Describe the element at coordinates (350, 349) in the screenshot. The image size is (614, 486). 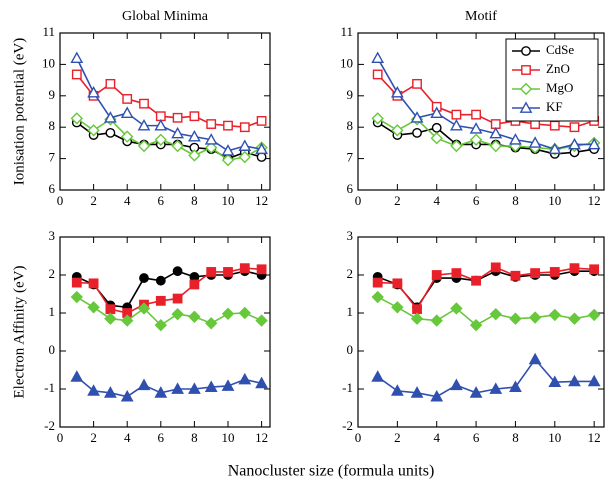
I see `y-tick-label: 0` at that location.